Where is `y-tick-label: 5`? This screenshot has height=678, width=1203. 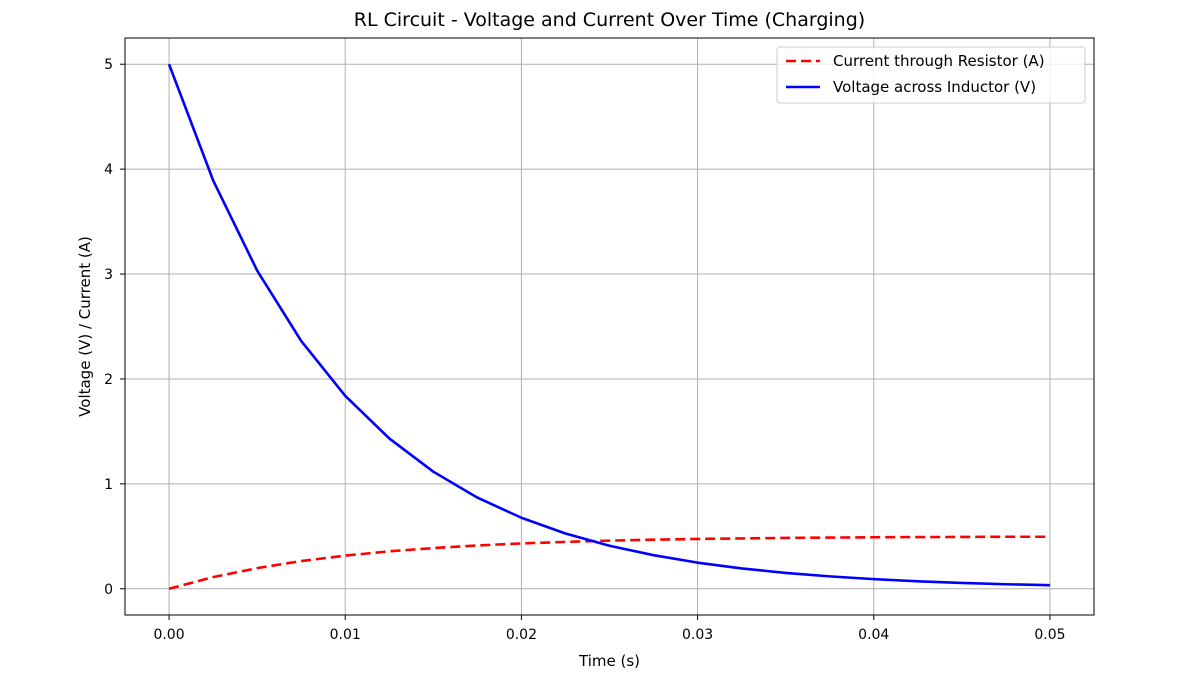 y-tick-label: 5 is located at coordinates (108, 65).